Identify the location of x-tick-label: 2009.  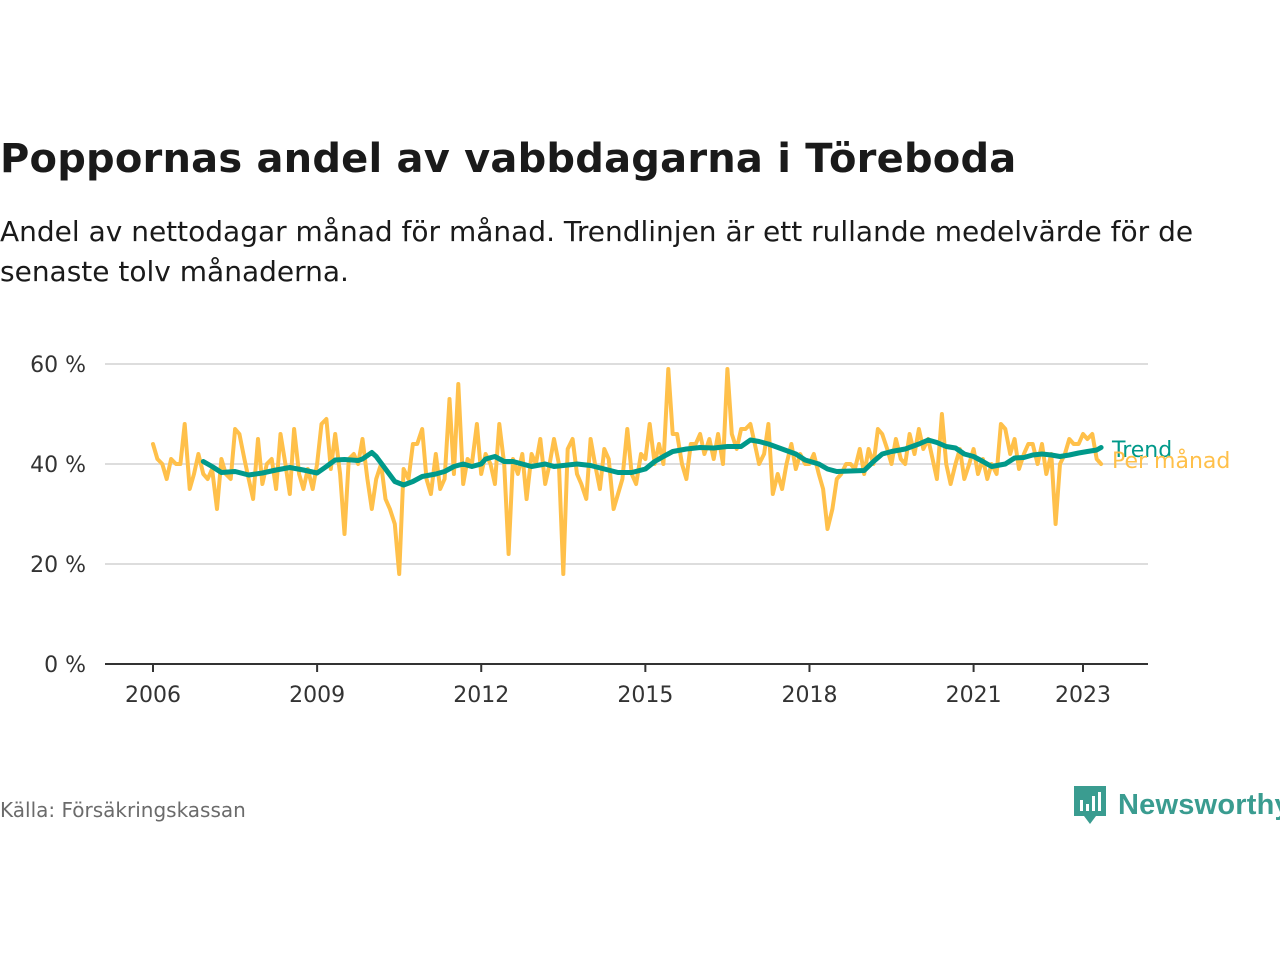
(317, 695).